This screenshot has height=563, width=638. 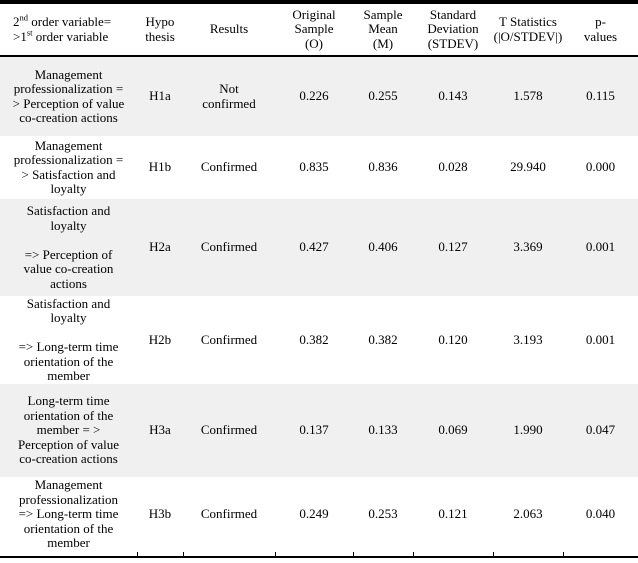 What do you see at coordinates (383, 514) in the screenshot?
I see `cell-sample-mean: 0.253` at bounding box center [383, 514].